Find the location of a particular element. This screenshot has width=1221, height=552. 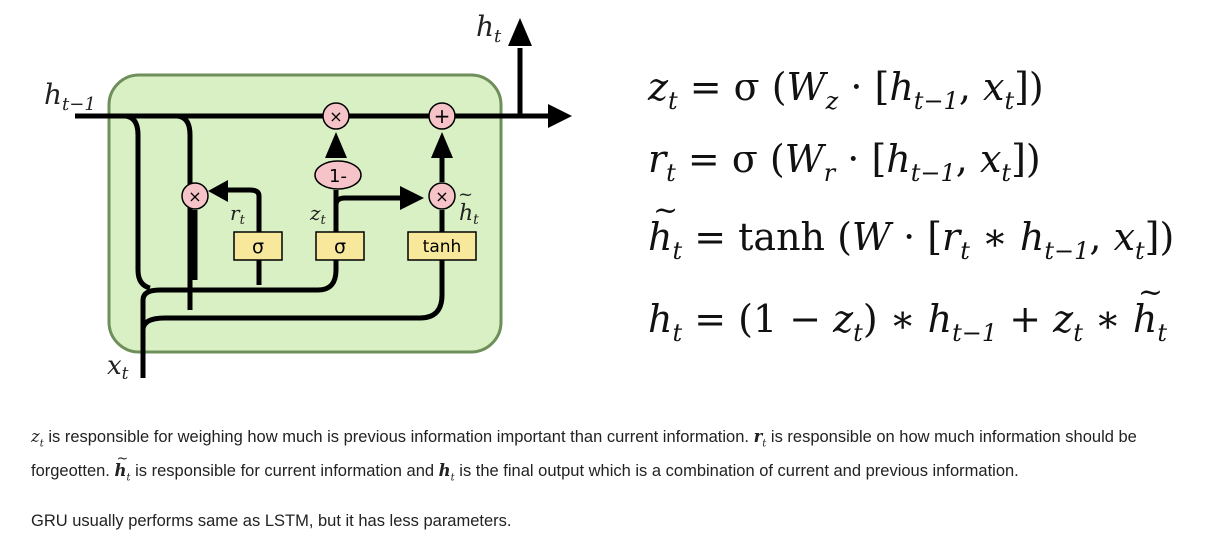

op-add-label: + is located at coordinates (442, 116).